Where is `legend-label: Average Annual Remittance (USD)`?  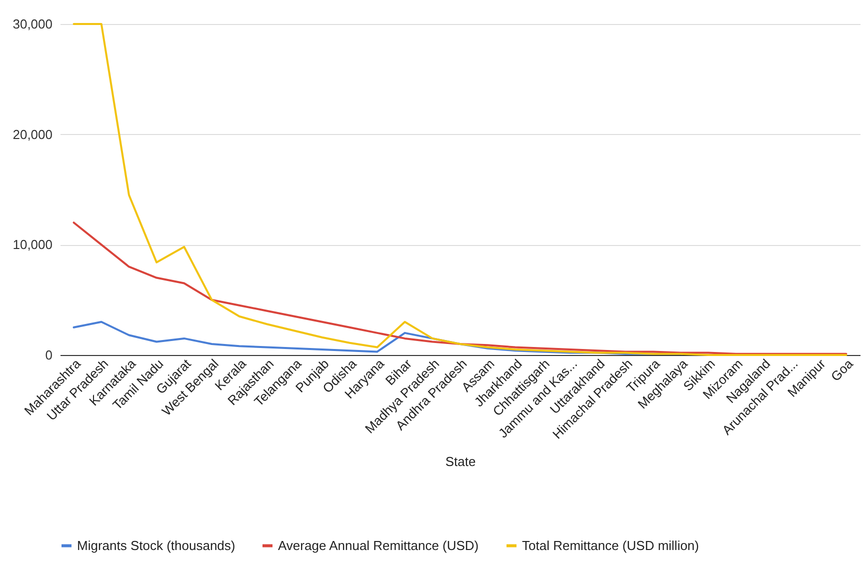
legend-label: Average Annual Remittance (USD) is located at coordinates (378, 545).